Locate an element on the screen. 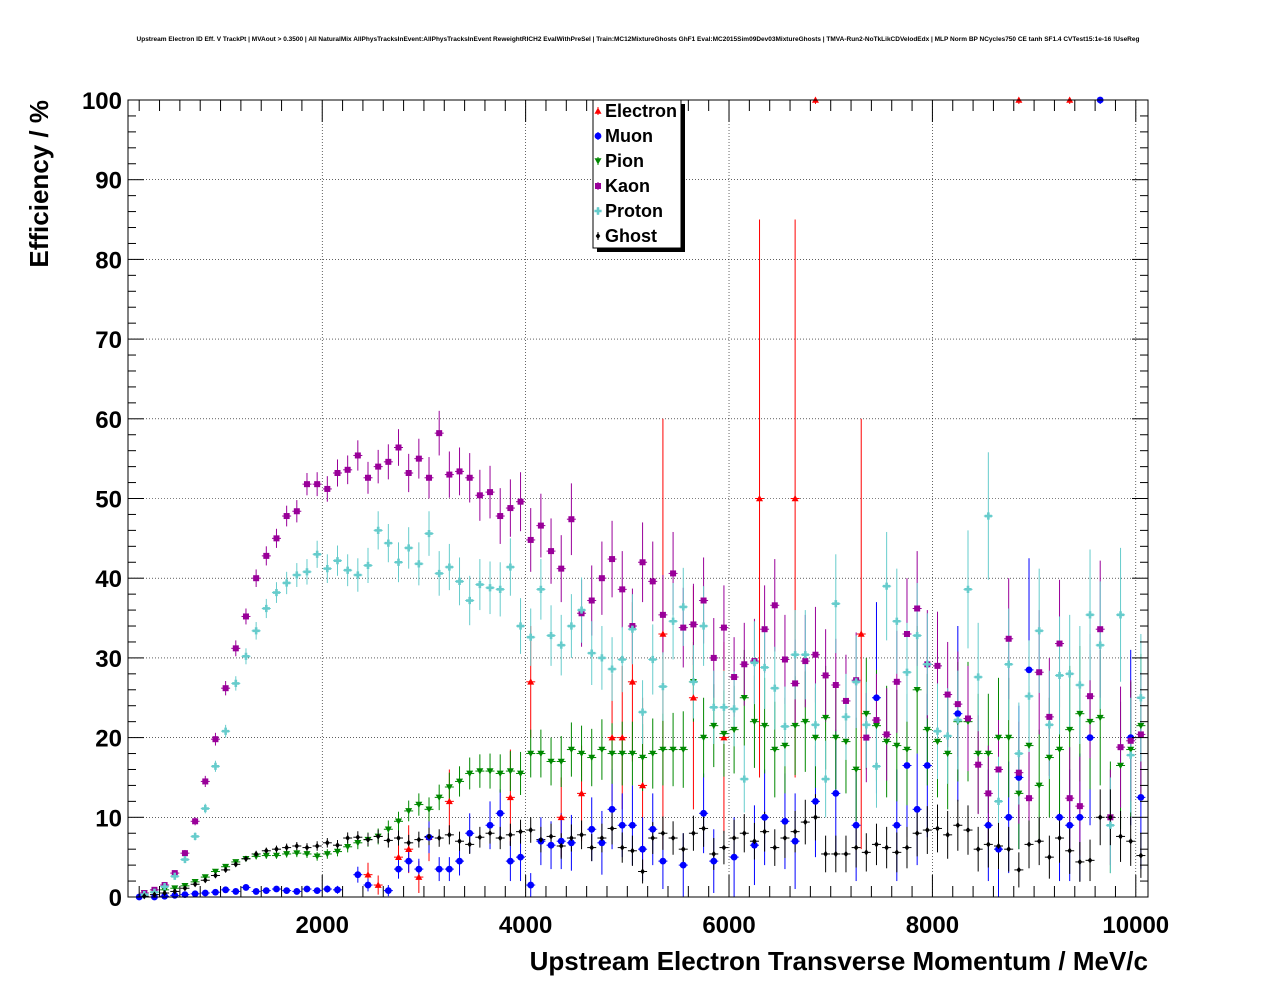 Image resolution: width=1276 pixels, height=996 pixels. legend-muon-label: Muon is located at coordinates (629, 136).